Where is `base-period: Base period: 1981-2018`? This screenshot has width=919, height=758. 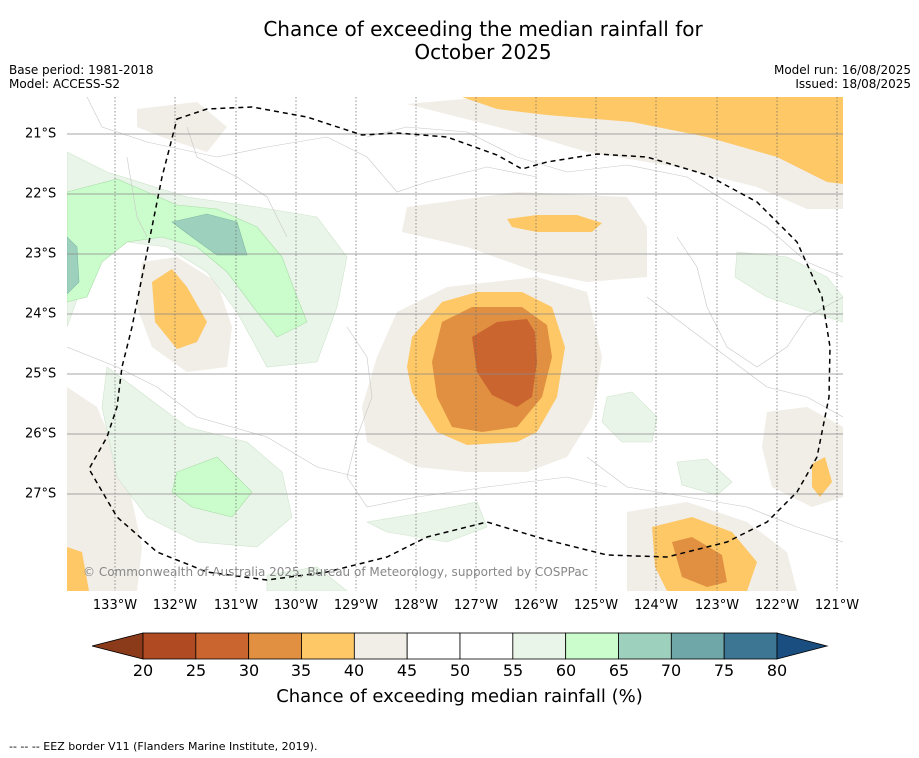
base-period: Base period: 1981-2018 is located at coordinates (81, 70).